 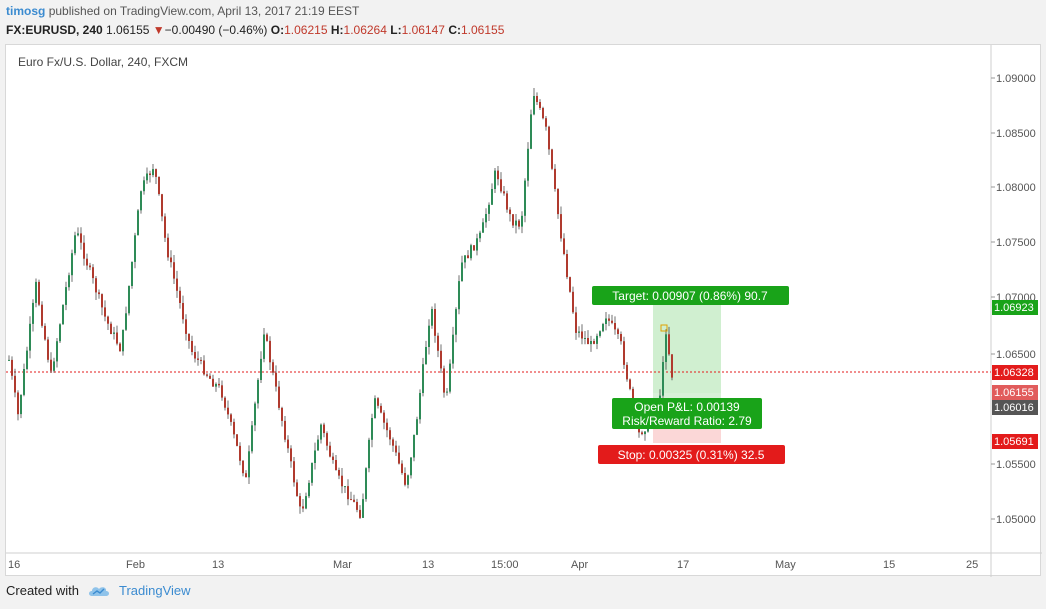 I want to click on footer: Created with TradingView, so click(x=98, y=590).